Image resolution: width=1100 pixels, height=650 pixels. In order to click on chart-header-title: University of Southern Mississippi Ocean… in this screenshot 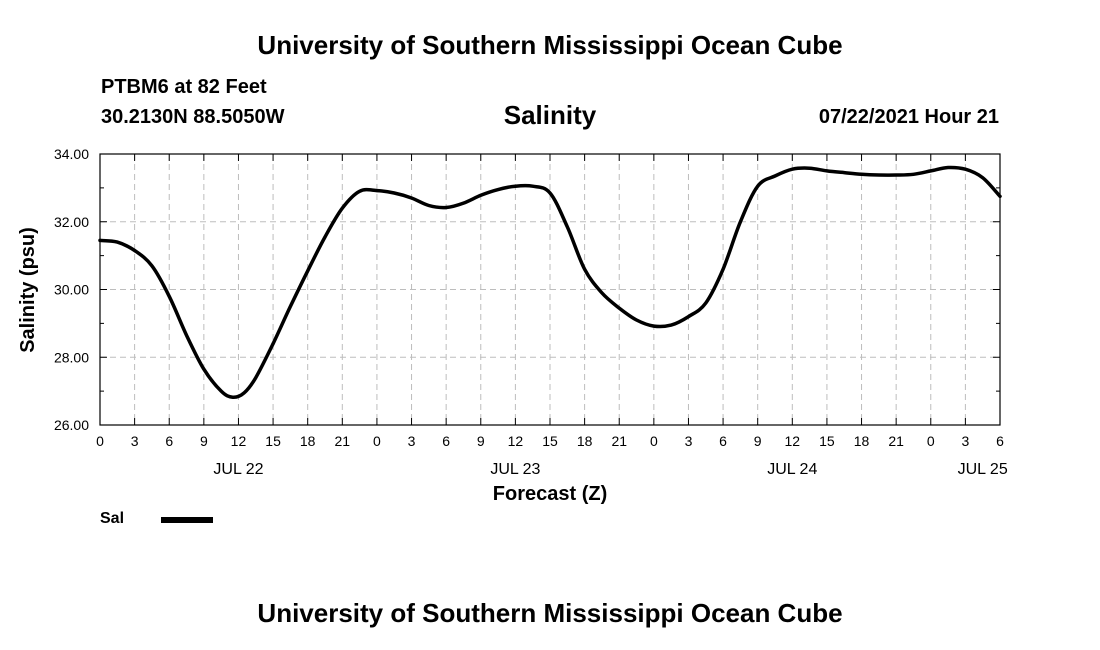, I will do `click(550, 45)`.